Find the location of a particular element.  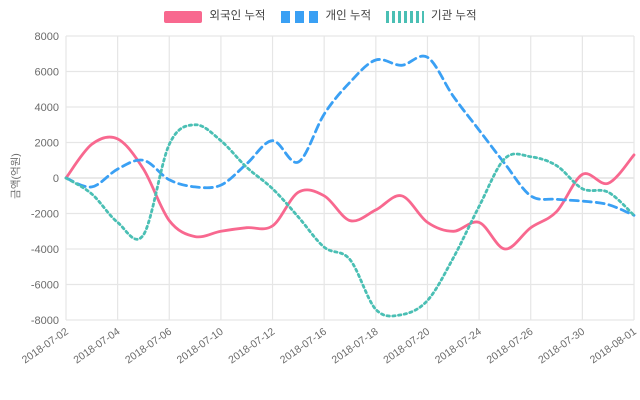

y-tick-label: -8000 is located at coordinates (45, 321).